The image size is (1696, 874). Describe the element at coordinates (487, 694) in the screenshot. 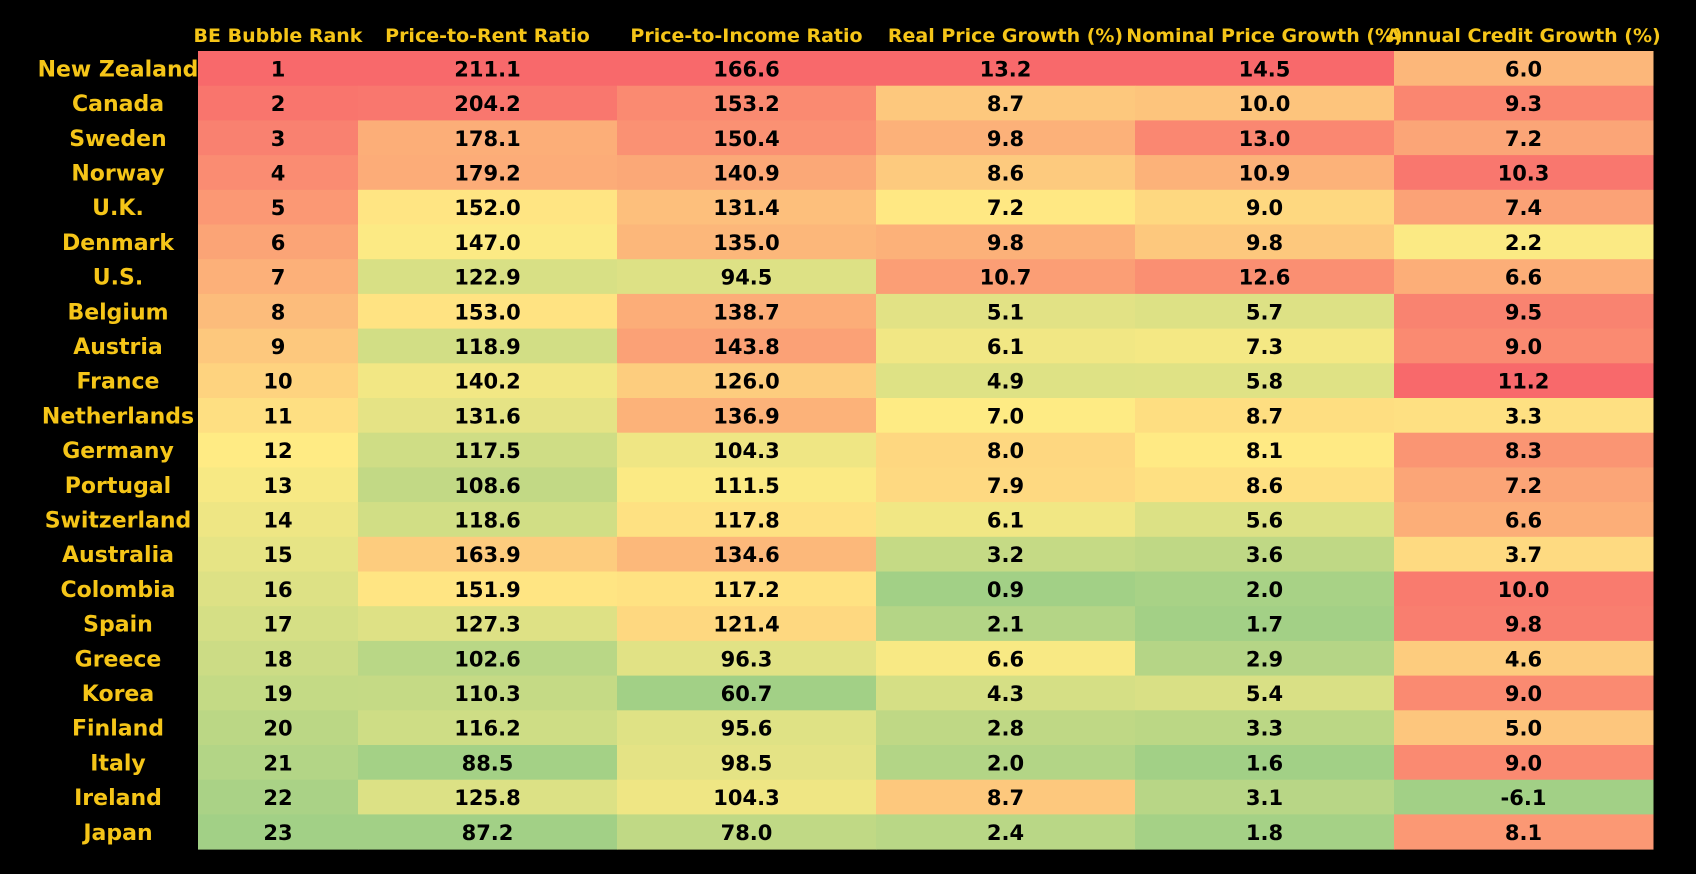

I see `cell-value: 110.3` at that location.